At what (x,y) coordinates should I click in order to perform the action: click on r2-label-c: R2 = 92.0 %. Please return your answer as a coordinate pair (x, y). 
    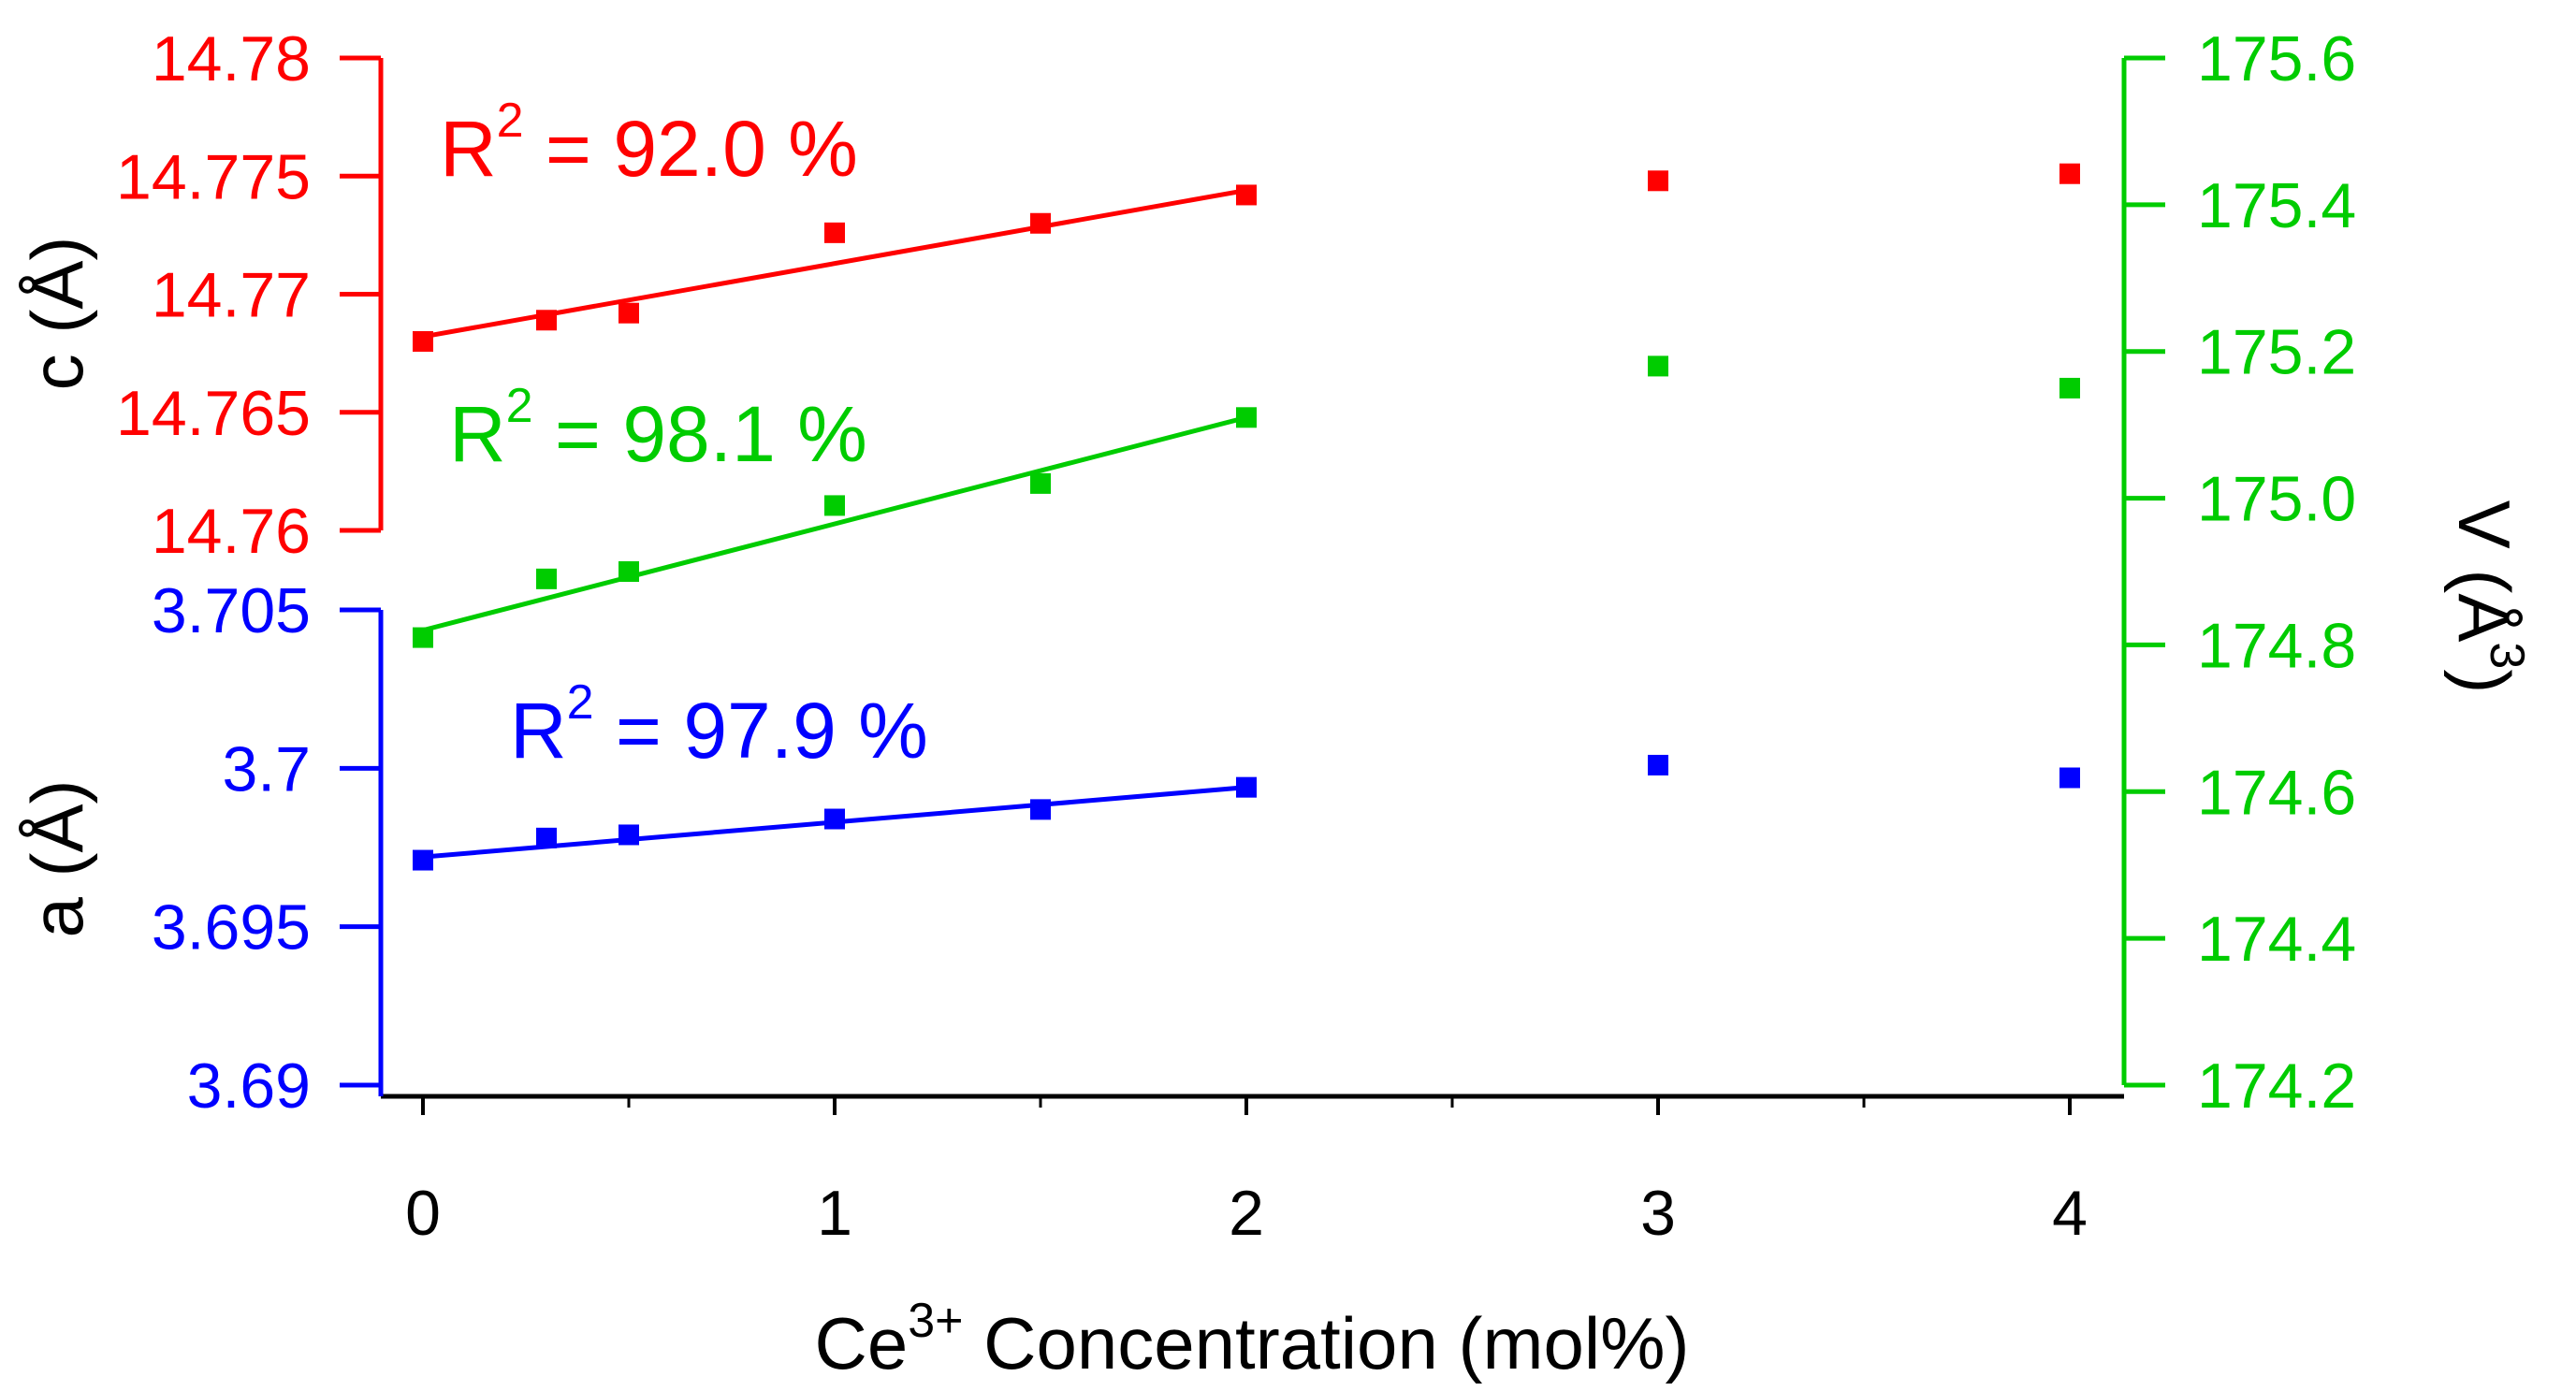
    Looking at the image, I should click on (649, 143).